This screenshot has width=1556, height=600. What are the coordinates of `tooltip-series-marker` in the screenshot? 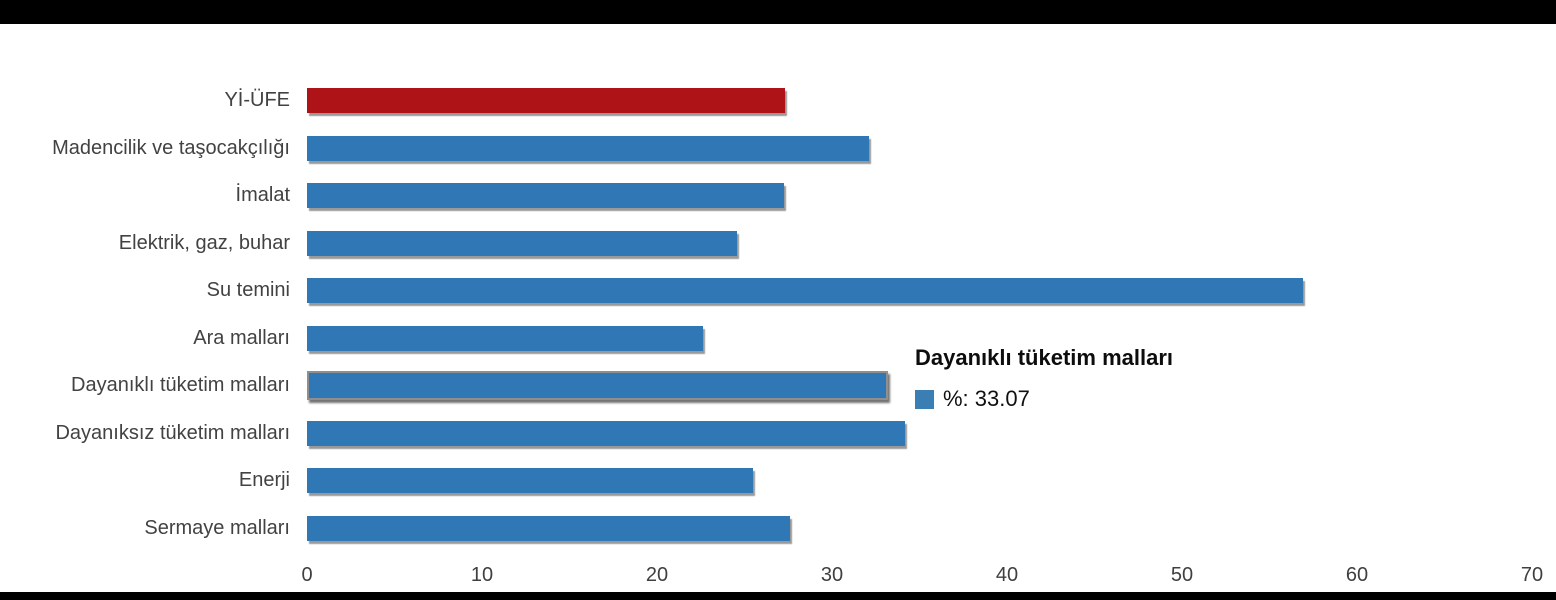 It's located at (924, 399).